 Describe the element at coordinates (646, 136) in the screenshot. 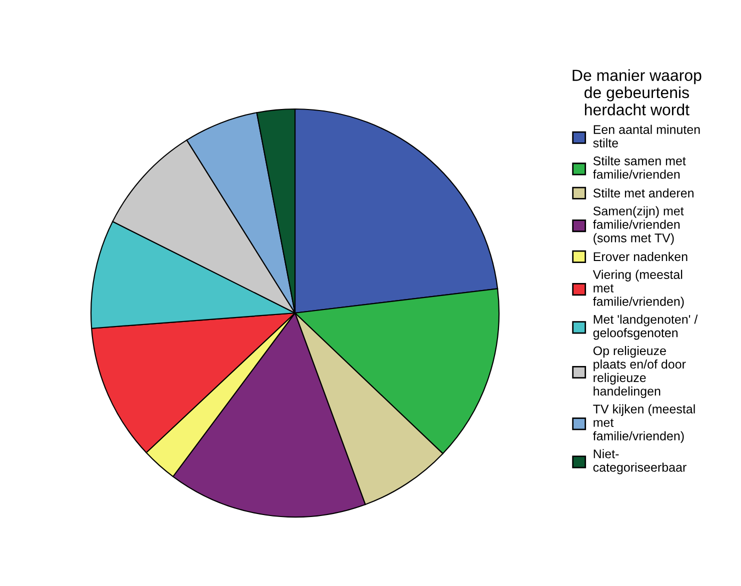

I see `legend-label: Een aantal minuten stilte` at that location.